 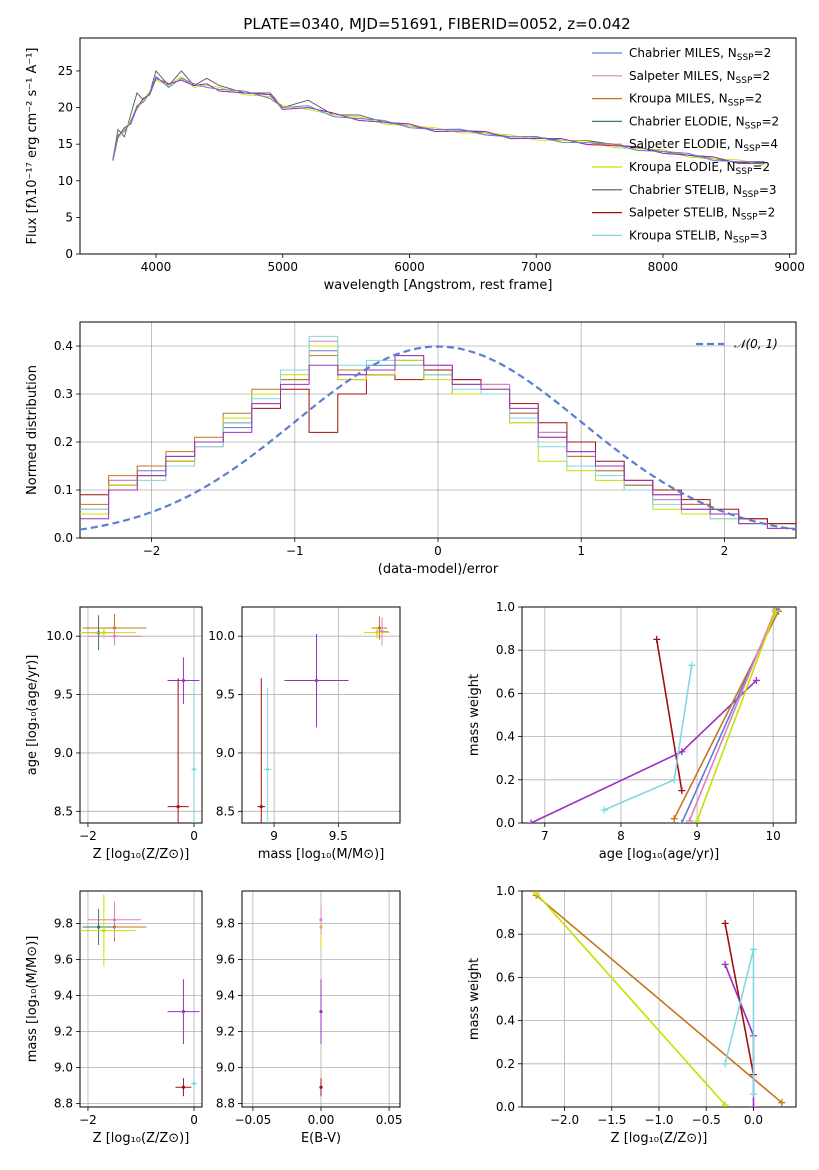 I want to click on legend-label-main: Salpeter MILES, N, so click(x=682, y=76).